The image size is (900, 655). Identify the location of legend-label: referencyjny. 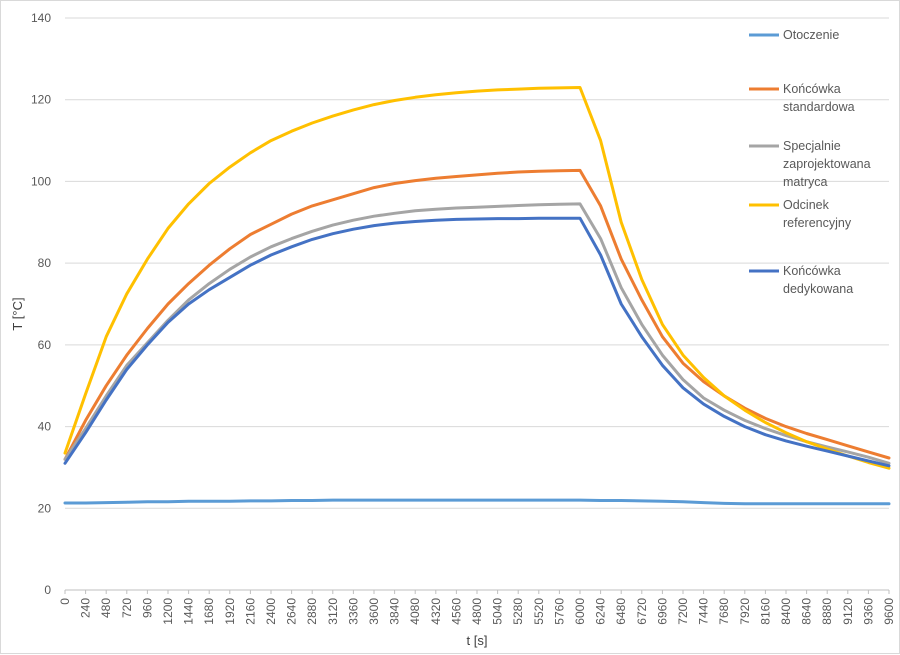
(817, 223).